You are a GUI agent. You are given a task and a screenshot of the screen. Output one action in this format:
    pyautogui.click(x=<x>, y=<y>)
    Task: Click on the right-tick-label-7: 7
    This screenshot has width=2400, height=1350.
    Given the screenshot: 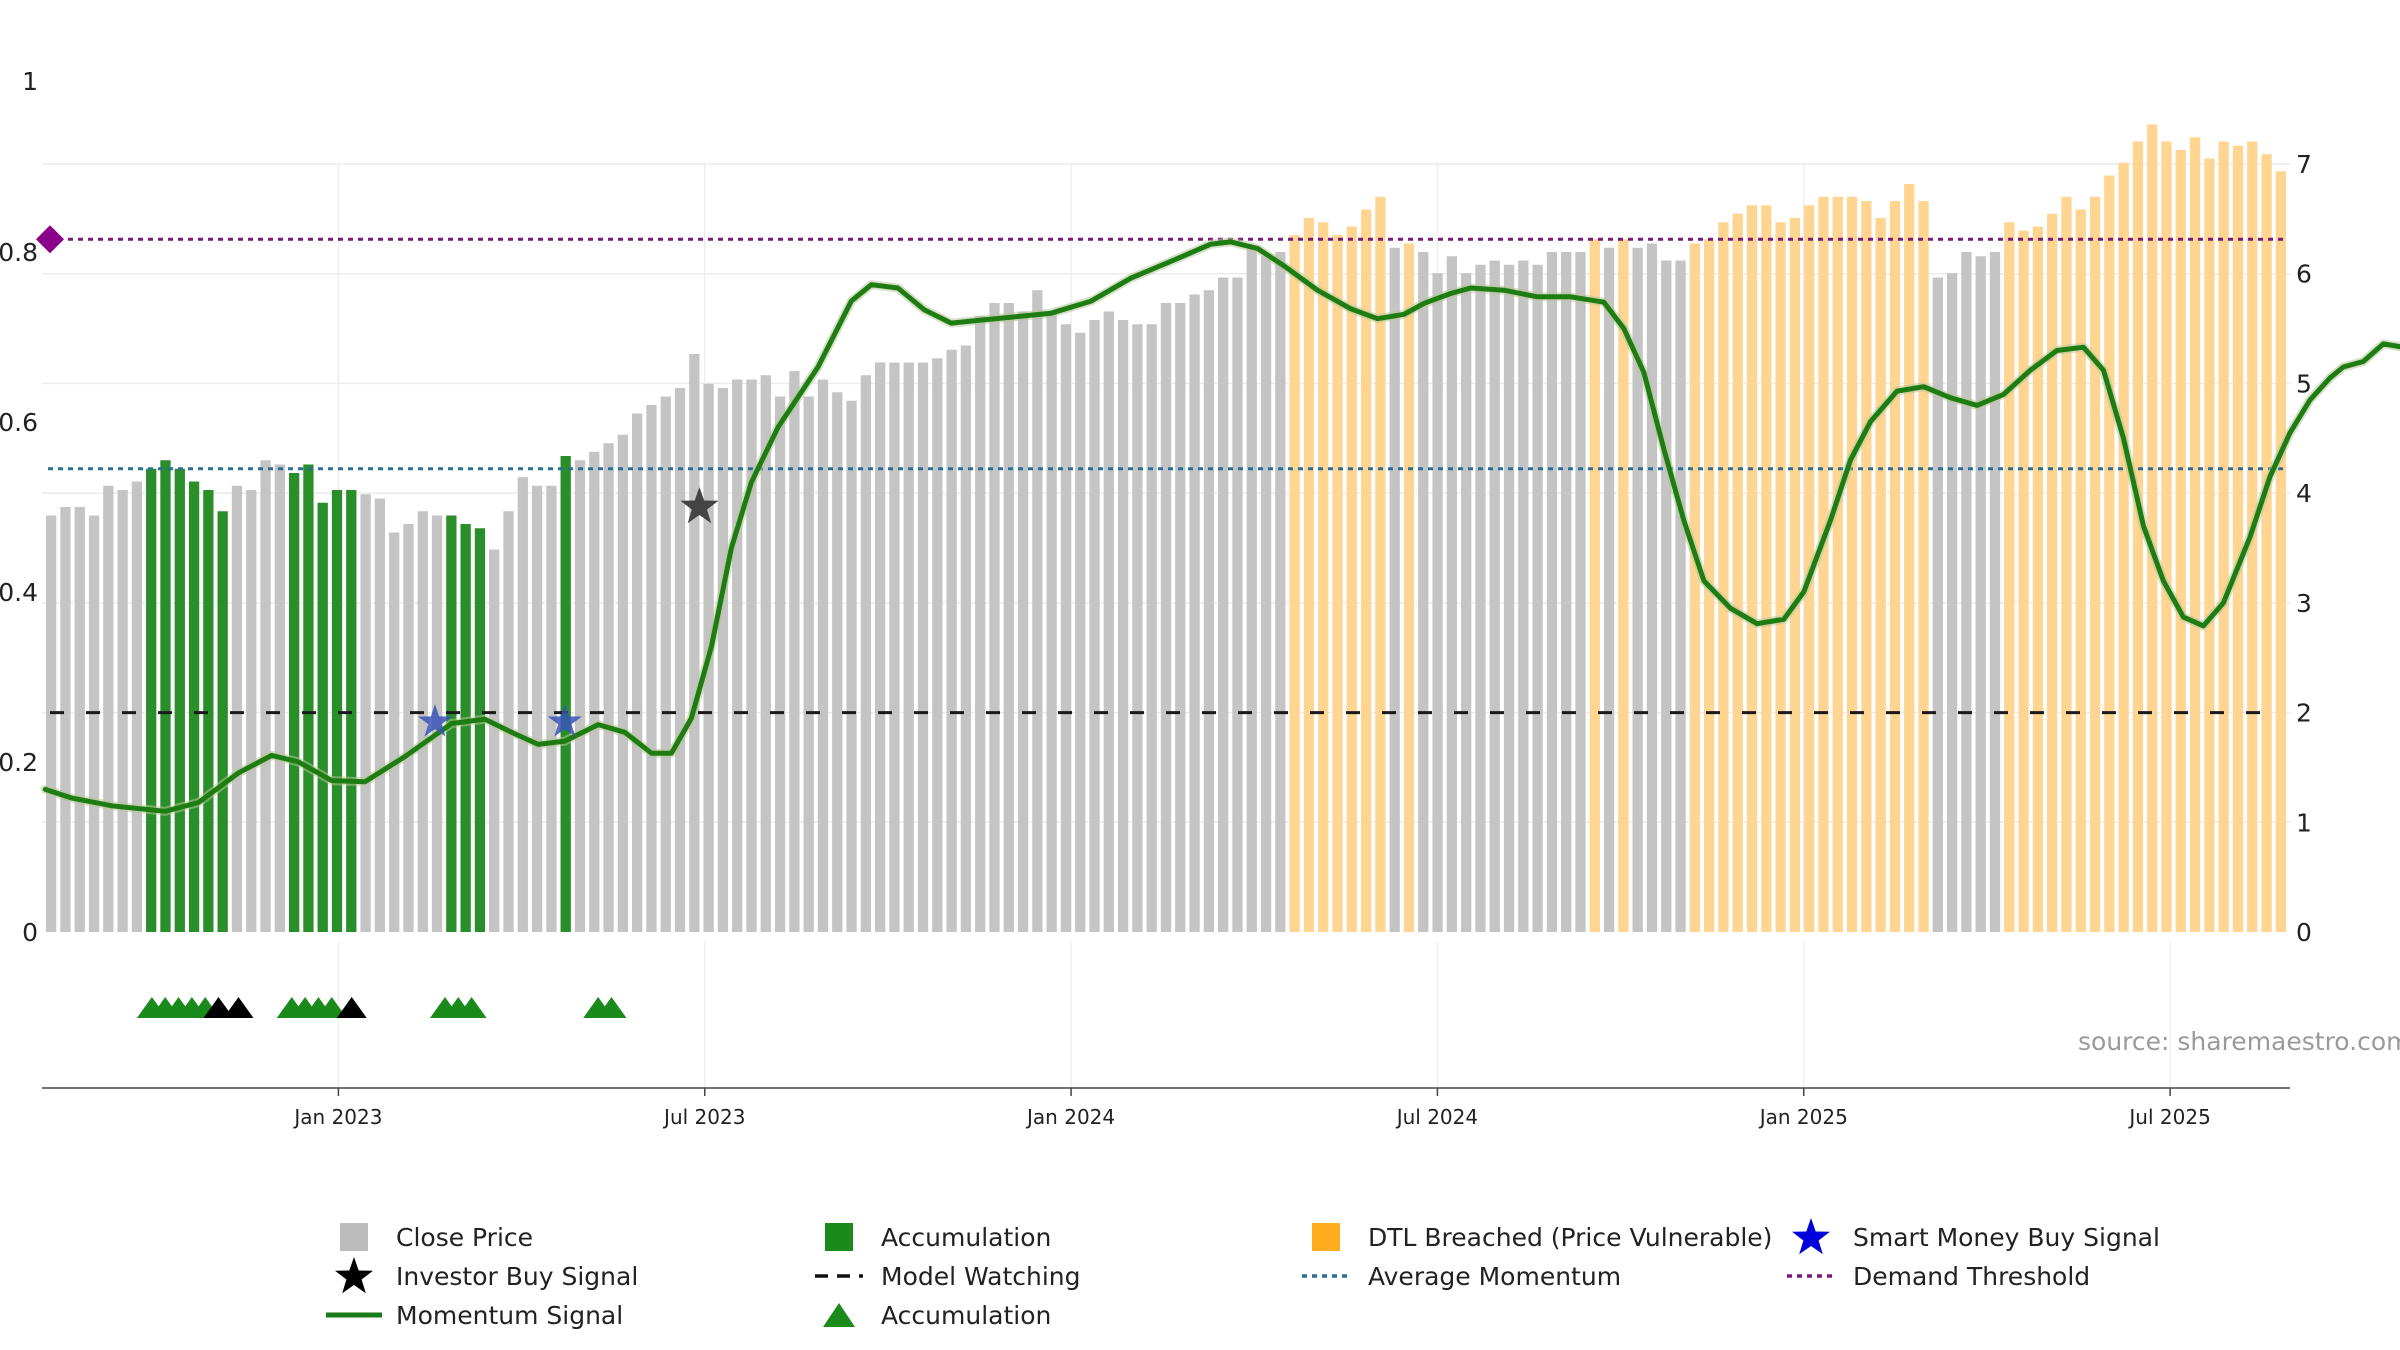 What is the action you would take?
    pyautogui.click(x=2304, y=164)
    